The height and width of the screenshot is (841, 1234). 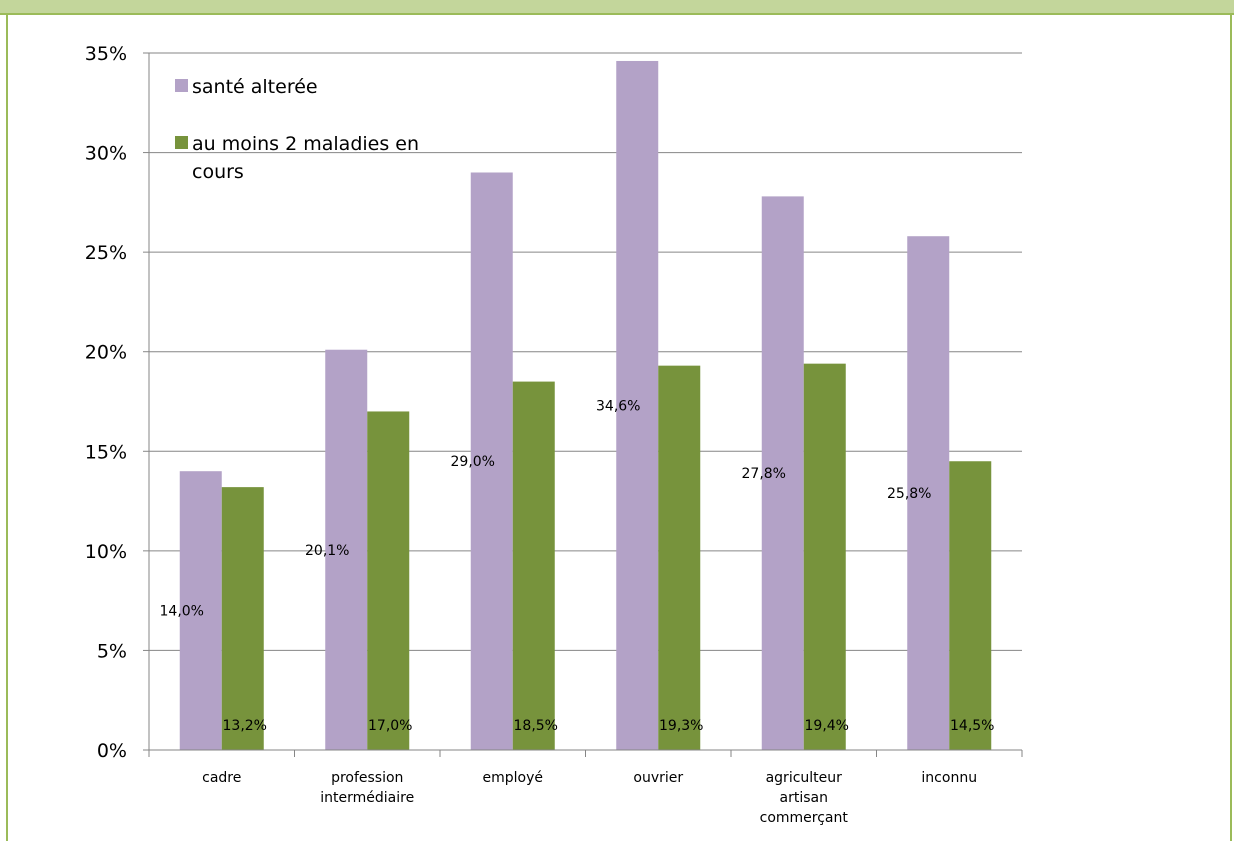 I want to click on category-label: cadre, so click(x=221, y=778).